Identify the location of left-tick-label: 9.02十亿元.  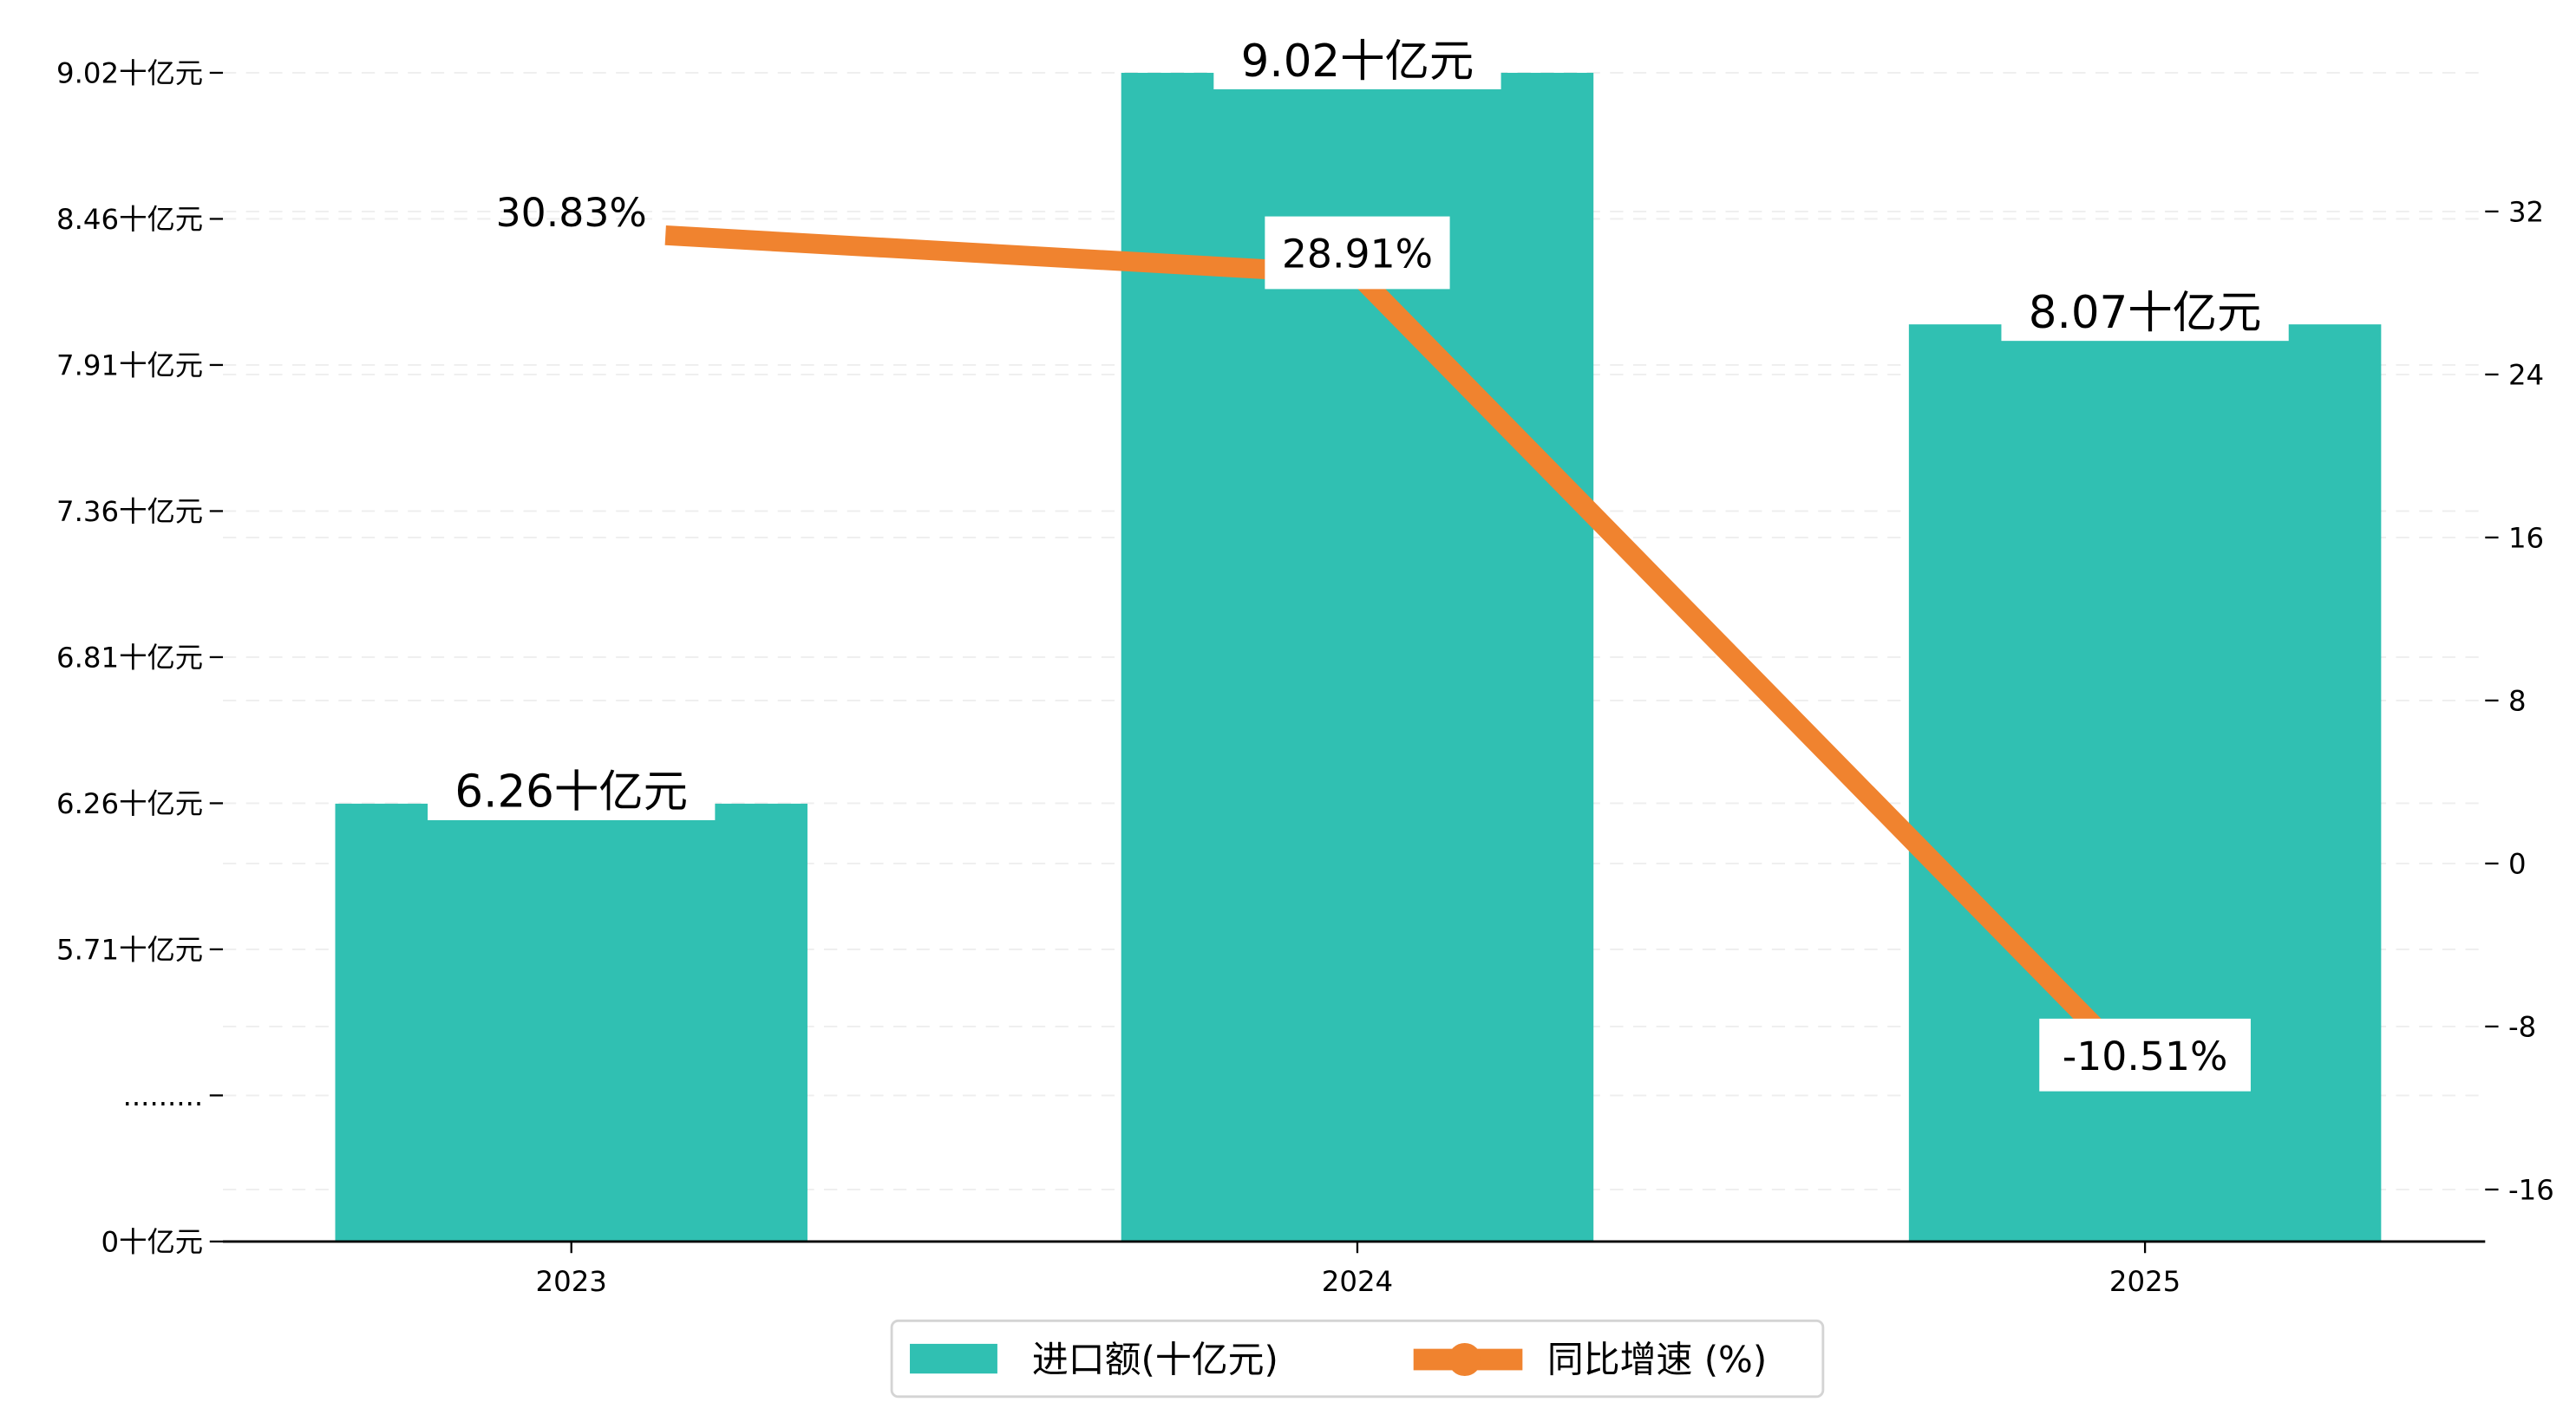
(129, 72).